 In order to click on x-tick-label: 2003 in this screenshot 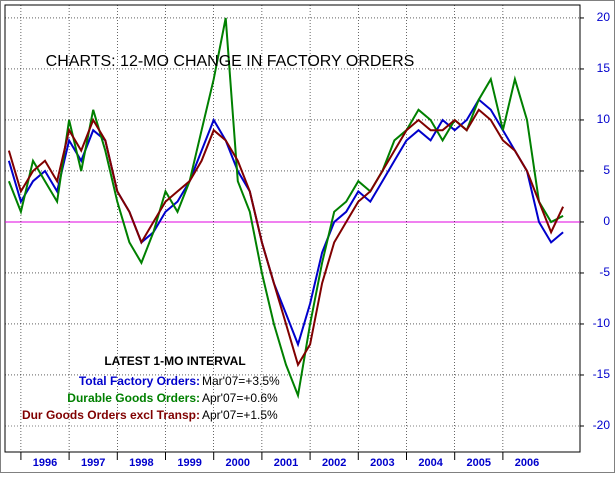, I will do `click(382, 463)`.